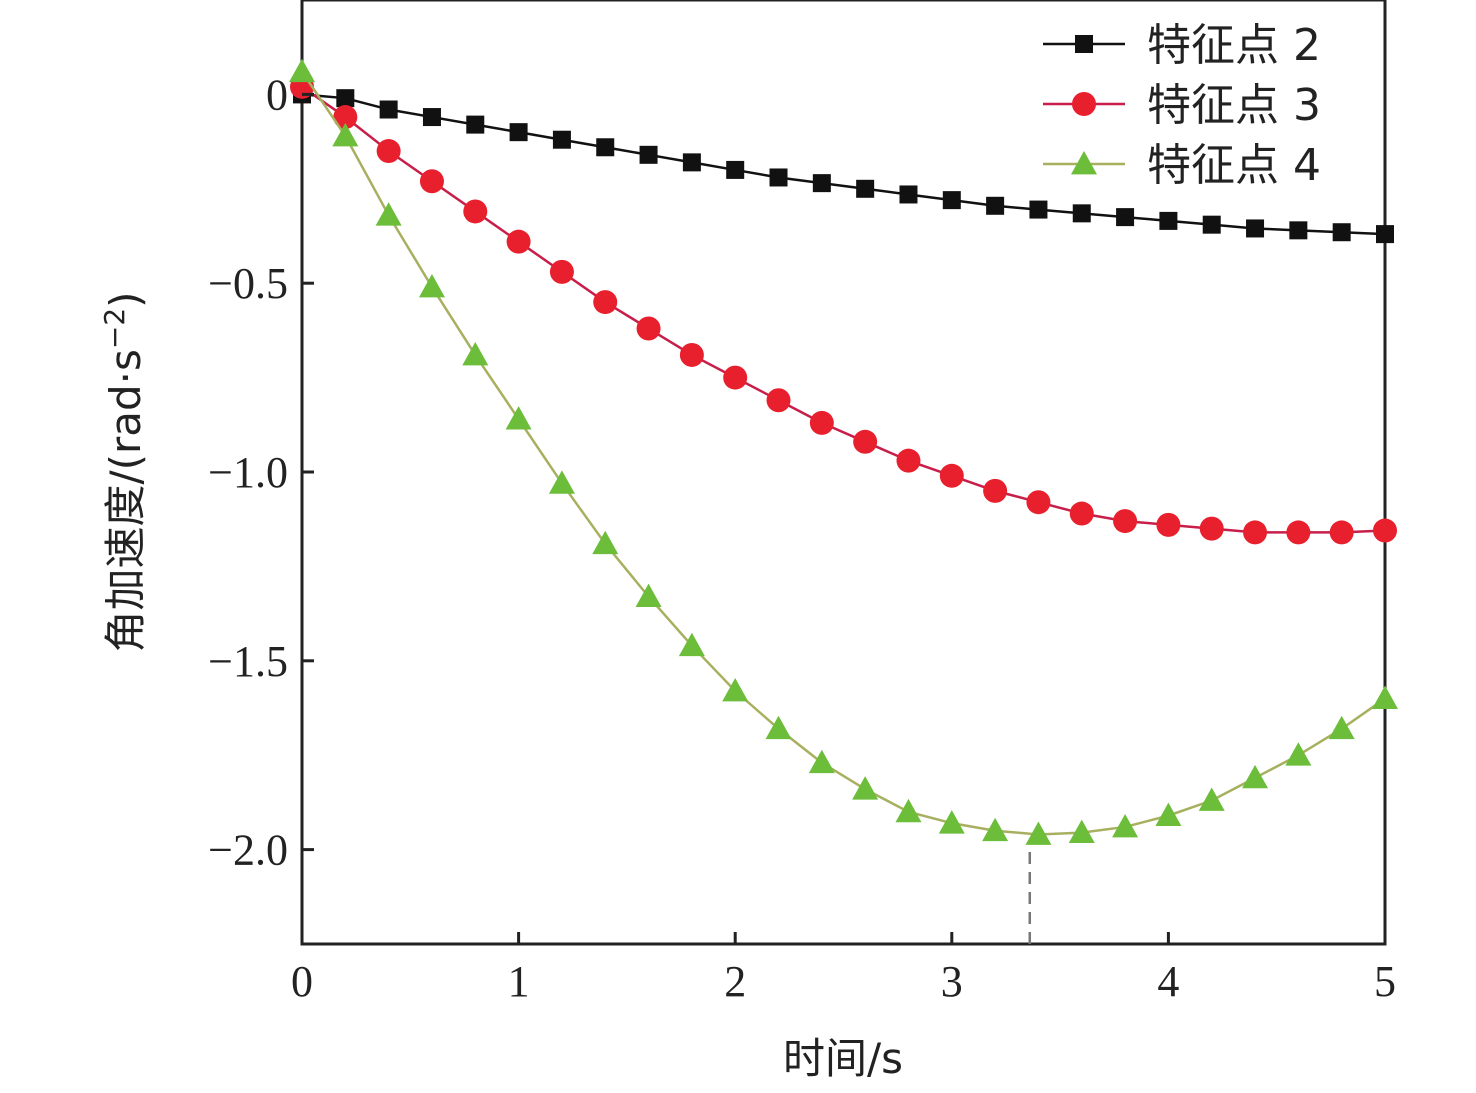 This screenshot has height=1093, width=1476. Describe the element at coordinates (248, 661) in the screenshot. I see `y-tick-label: −1.5` at that location.